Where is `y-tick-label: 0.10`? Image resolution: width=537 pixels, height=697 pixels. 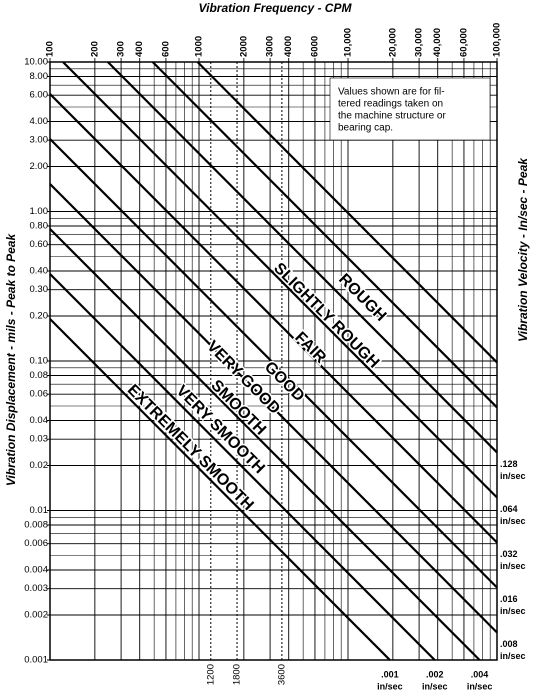 y-tick-label: 0.10 is located at coordinates (39, 361).